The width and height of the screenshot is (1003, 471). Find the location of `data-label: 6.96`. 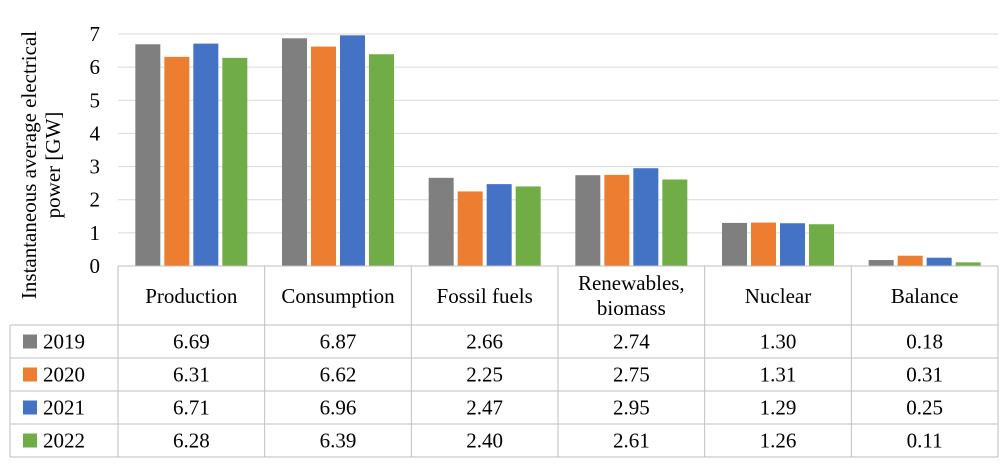

data-label: 6.96 is located at coordinates (338, 408).